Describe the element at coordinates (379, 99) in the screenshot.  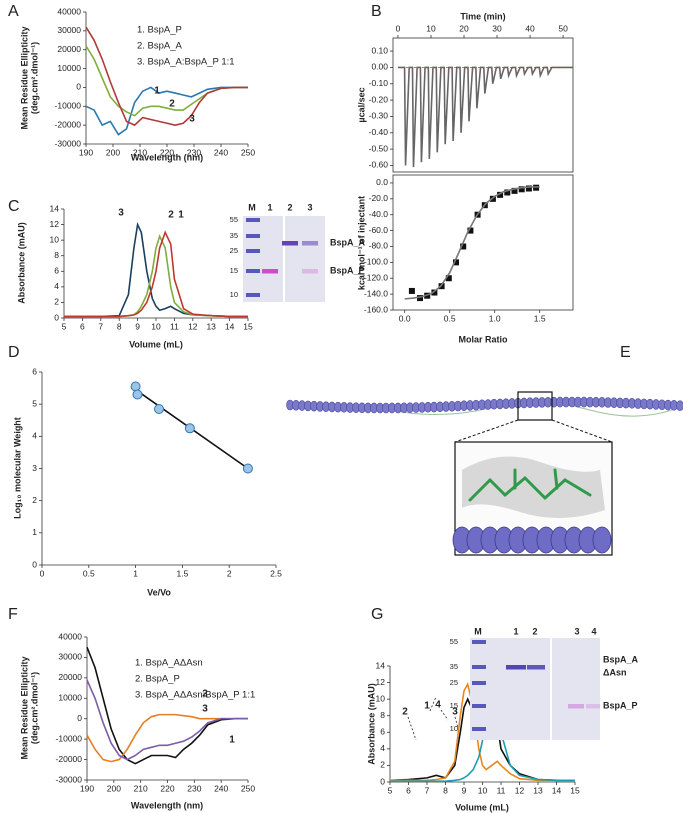
I see `y-tick-label: -0.20` at that location.